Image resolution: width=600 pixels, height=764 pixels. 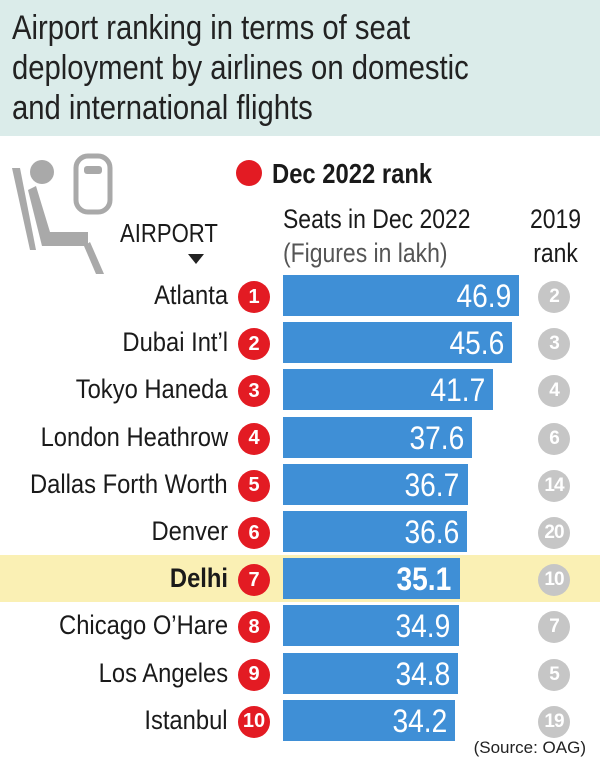 What do you see at coordinates (365, 253) in the screenshot?
I see `seats-header-line-2: (Figures in lakh)` at bounding box center [365, 253].